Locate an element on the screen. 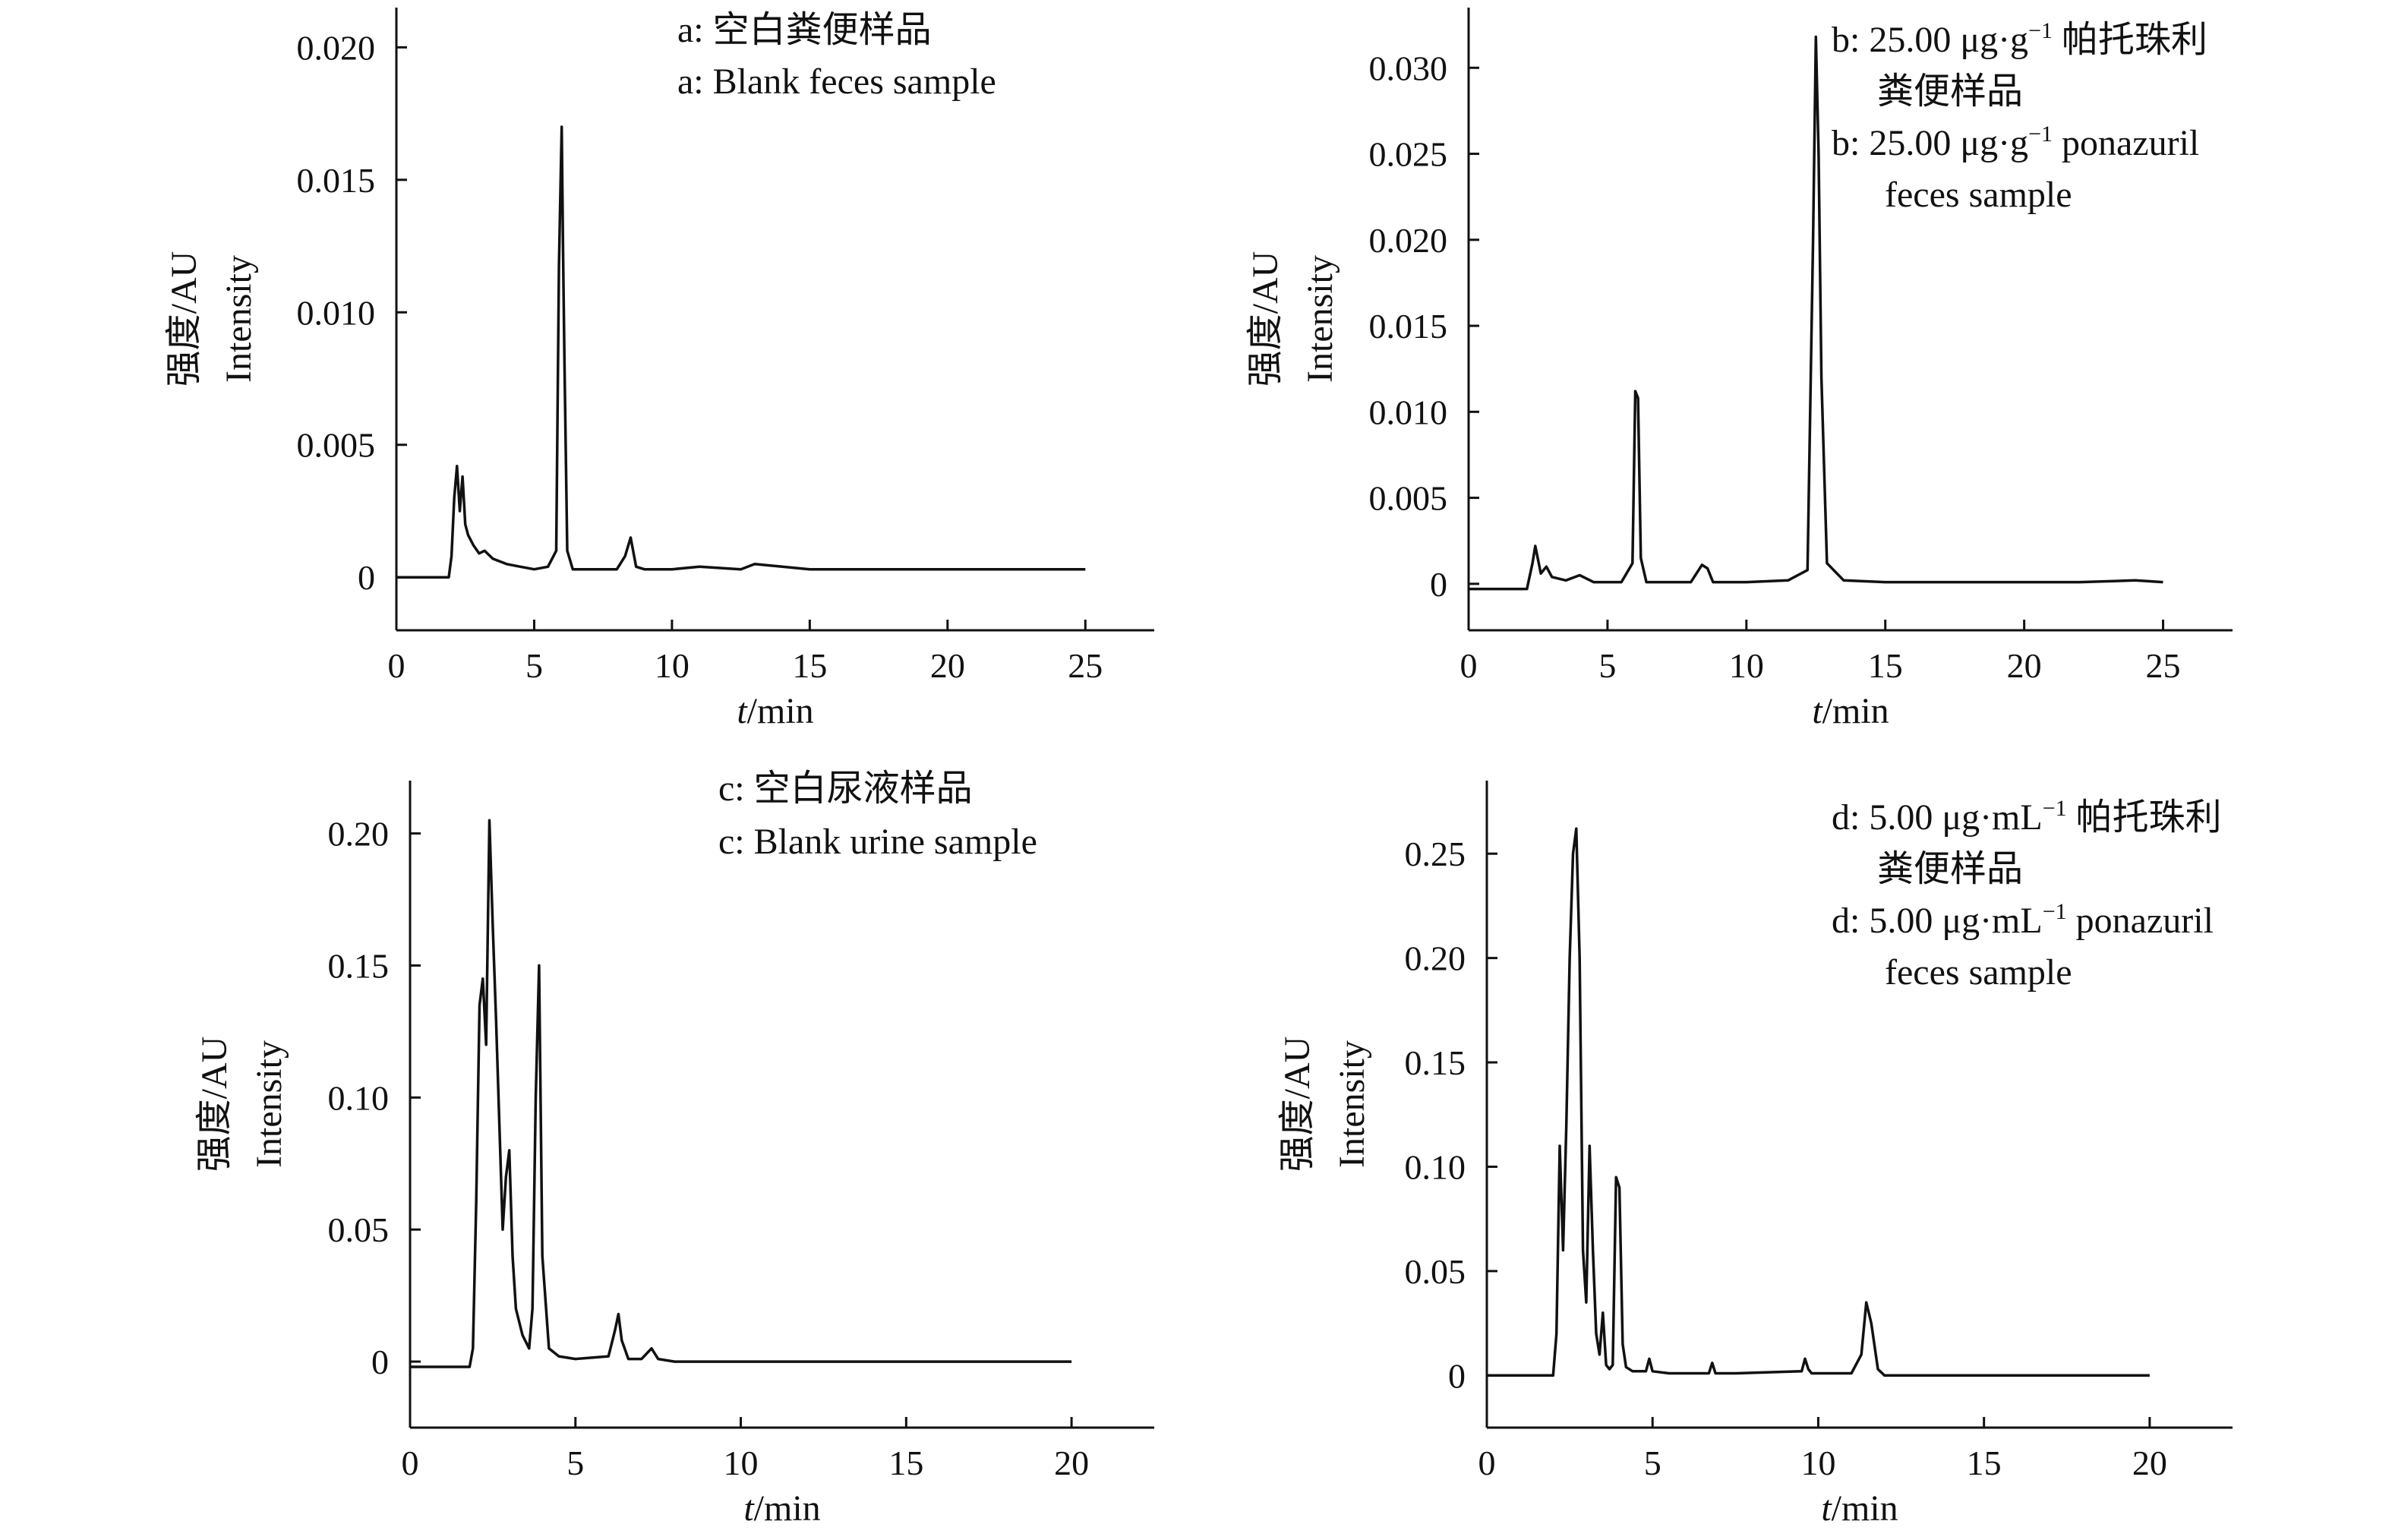 Image resolution: width=2392 pixels, height=1540 pixels. legend-entry: d: 5.00 μg·mL−1 ponazuril is located at coordinates (2023, 920).